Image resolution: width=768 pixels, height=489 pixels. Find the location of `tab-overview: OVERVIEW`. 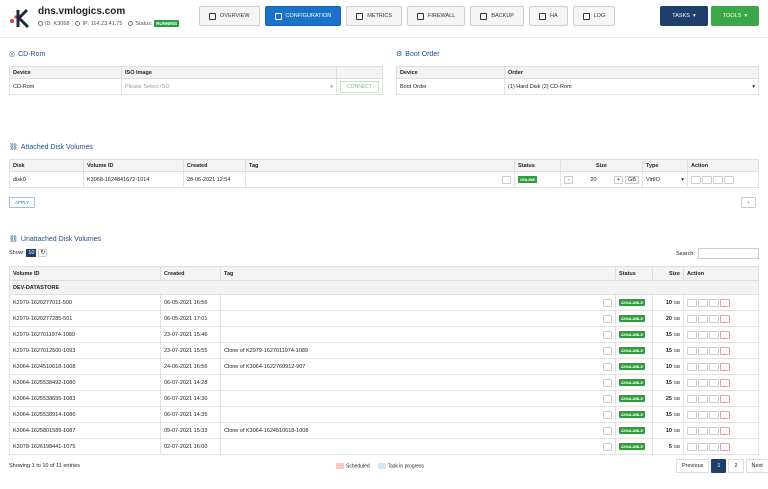

tab-overview: OVERVIEW is located at coordinates (229, 16).